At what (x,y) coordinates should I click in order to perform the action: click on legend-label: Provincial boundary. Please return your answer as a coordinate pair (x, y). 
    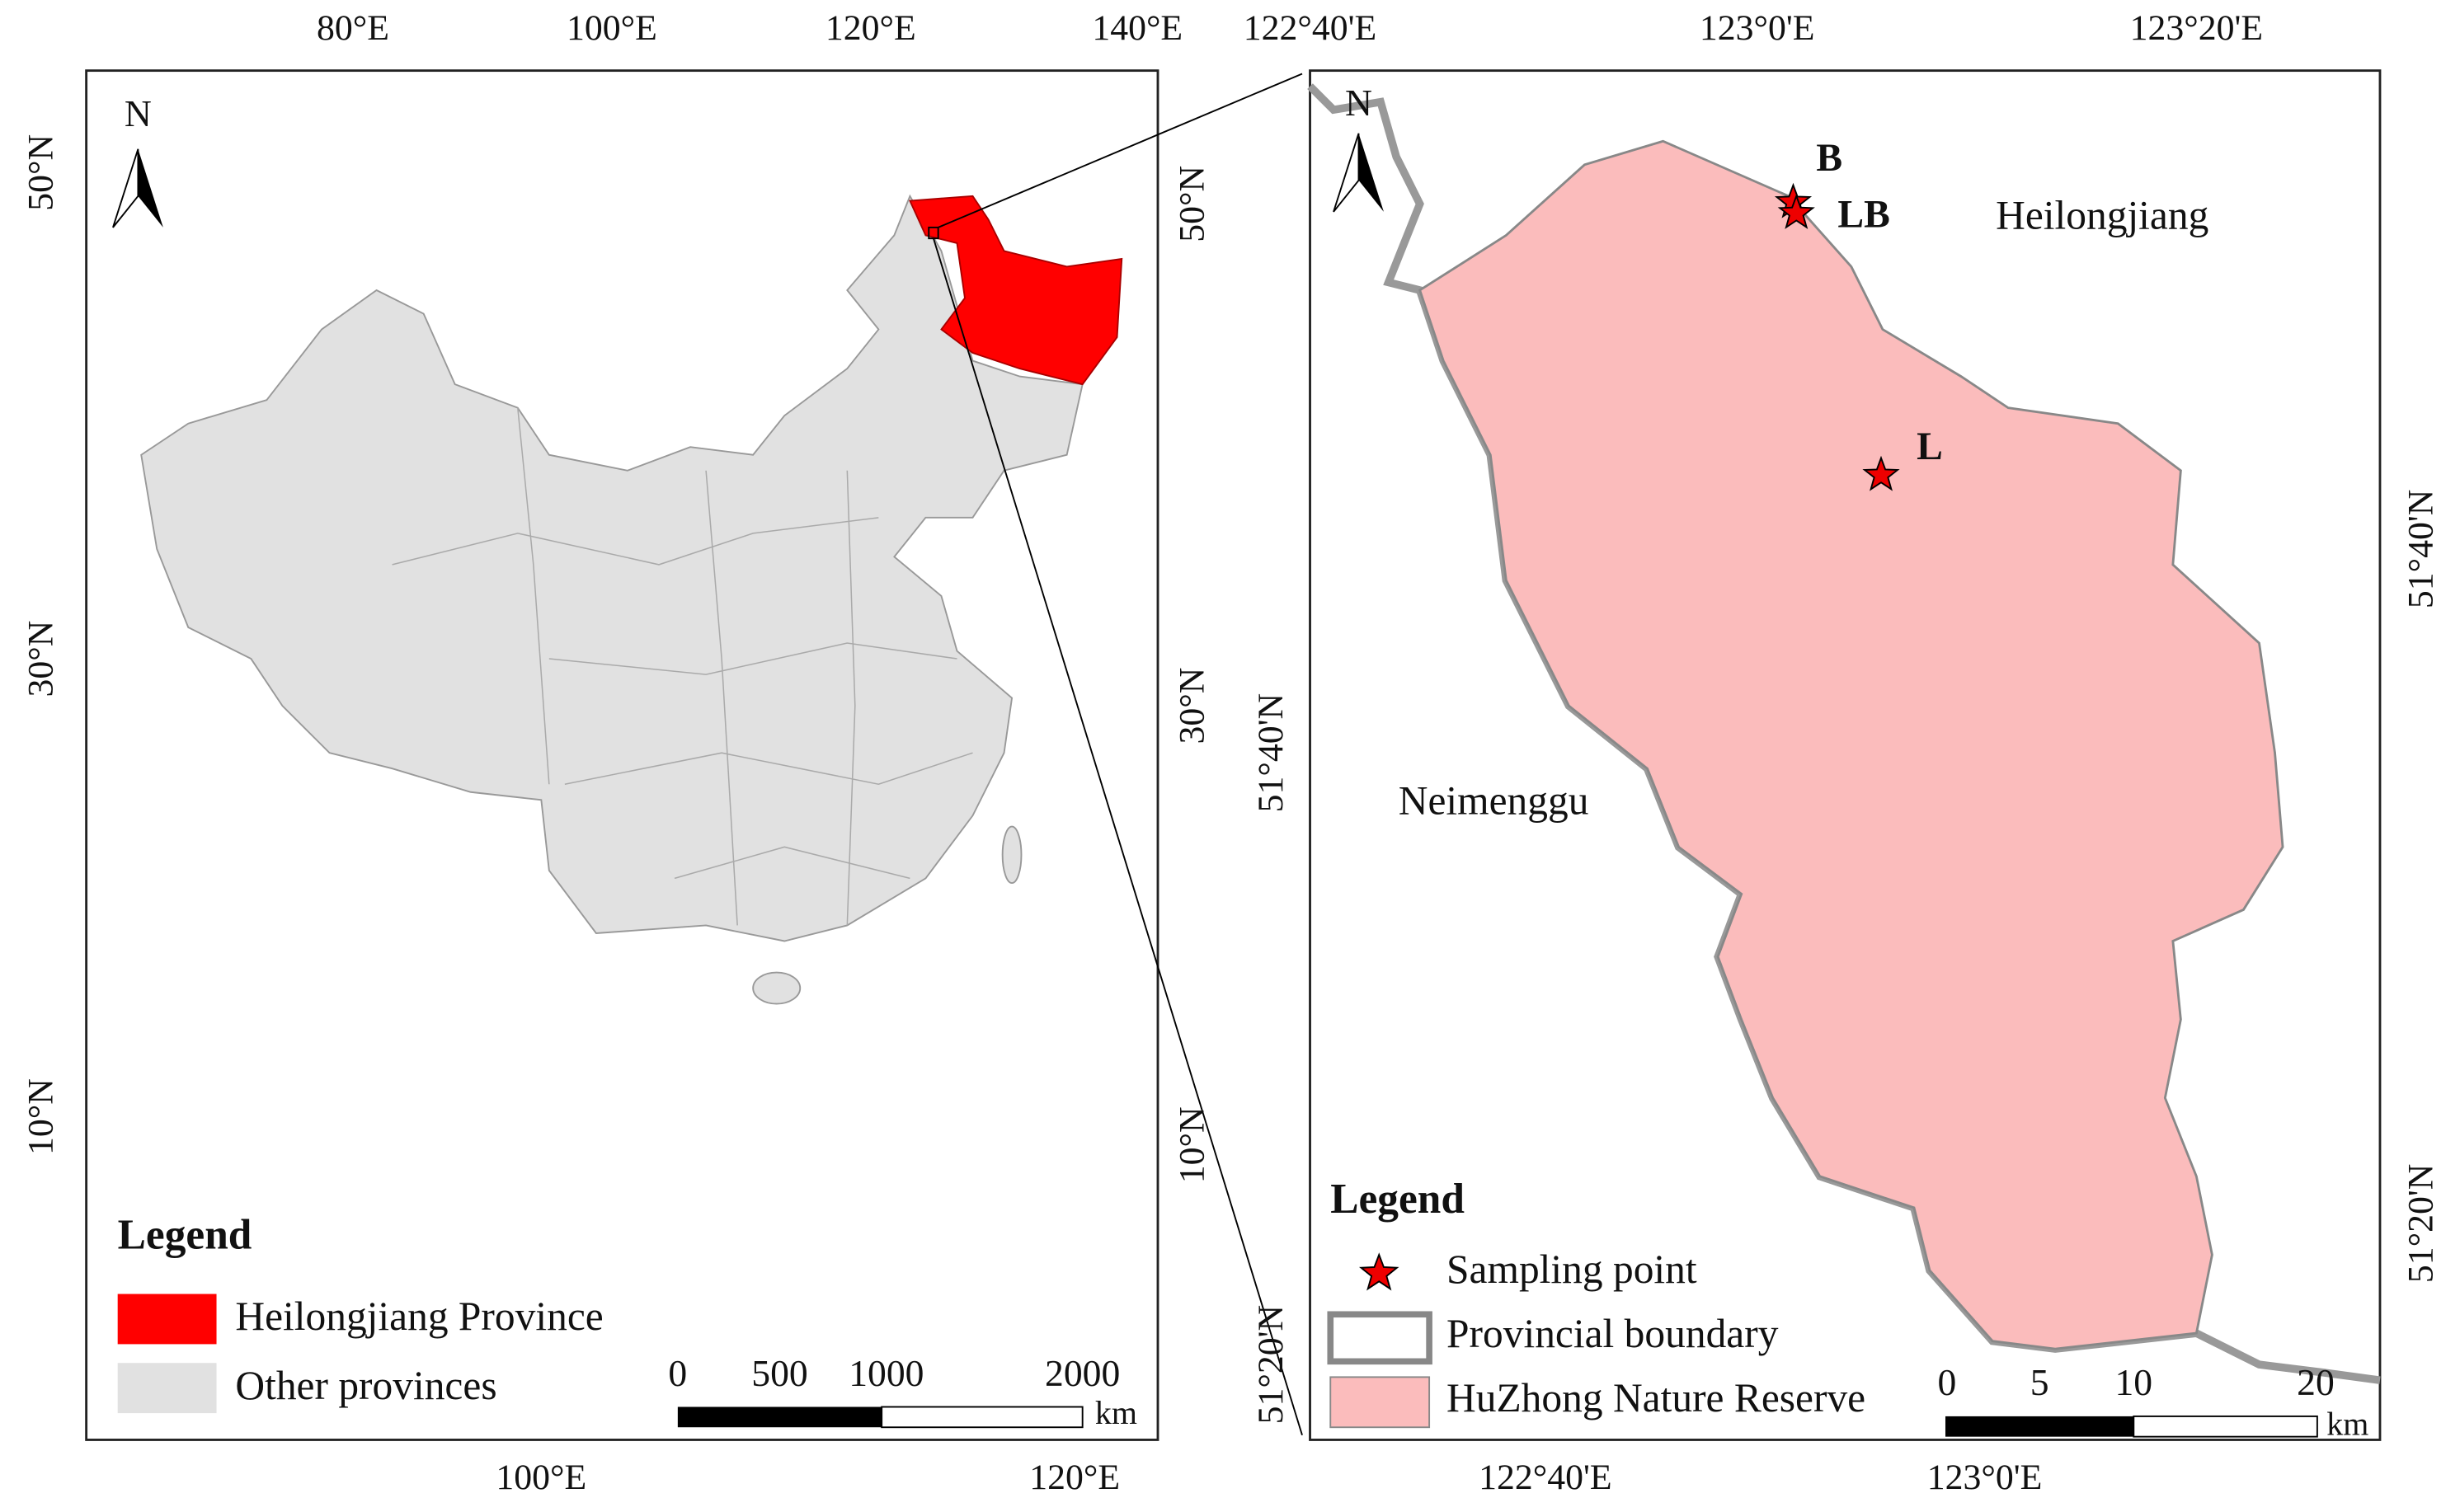
    Looking at the image, I should click on (1612, 1333).